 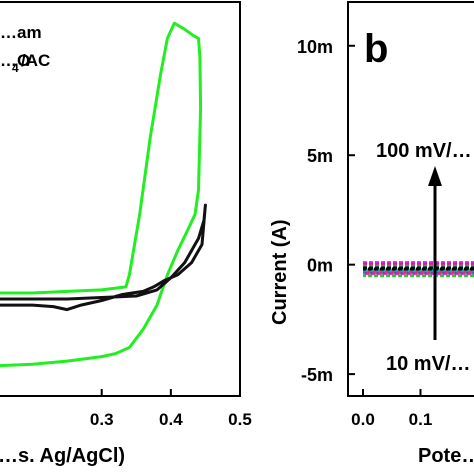 I want to click on panel-a-x-tick-label: 0.3, so click(x=102, y=419).